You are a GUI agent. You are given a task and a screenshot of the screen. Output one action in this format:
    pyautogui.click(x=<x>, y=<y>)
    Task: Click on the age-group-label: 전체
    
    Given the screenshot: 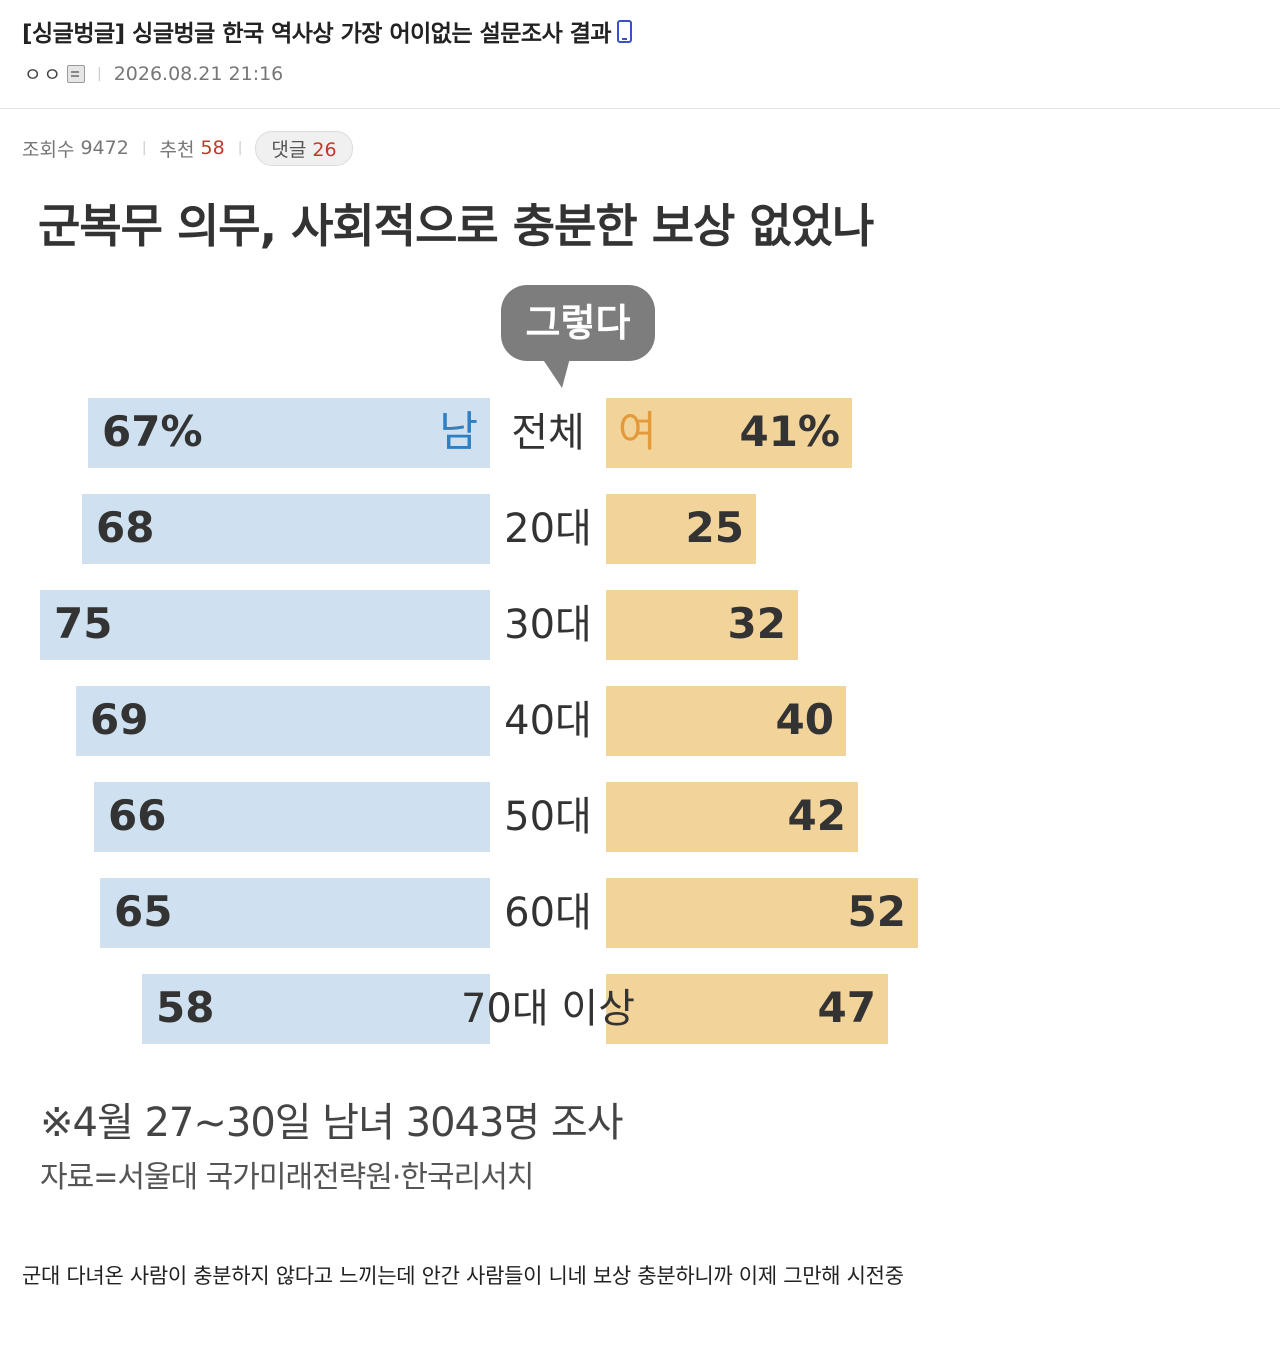 What is the action you would take?
    pyautogui.click(x=548, y=433)
    